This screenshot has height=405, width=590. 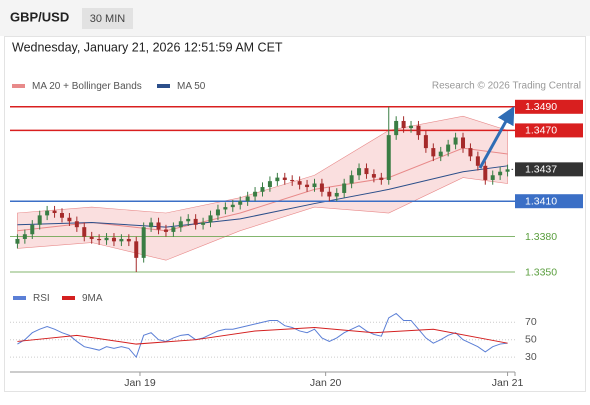 What do you see at coordinates (541, 237) in the screenshot?
I see `level-label: 1.3380` at bounding box center [541, 237].